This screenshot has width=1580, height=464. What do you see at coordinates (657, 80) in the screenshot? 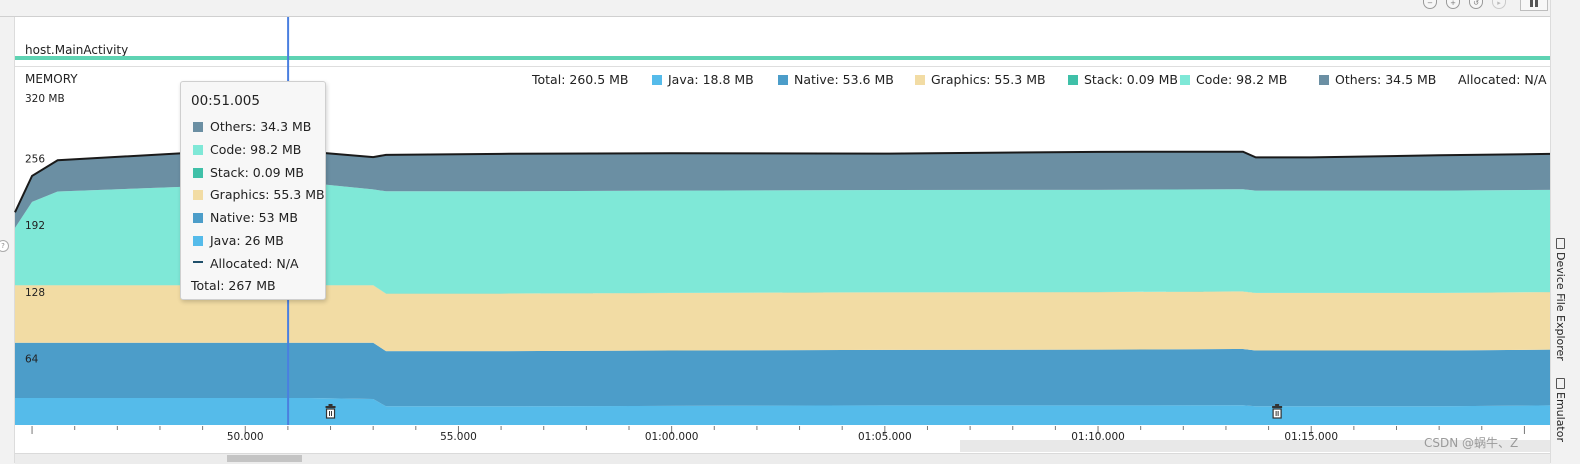
I see `legend-swatch-java` at bounding box center [657, 80].